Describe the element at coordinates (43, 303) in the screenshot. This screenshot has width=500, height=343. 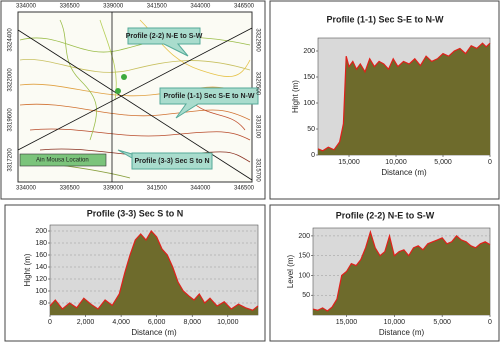
I see `y-tick-label: 80` at that location.